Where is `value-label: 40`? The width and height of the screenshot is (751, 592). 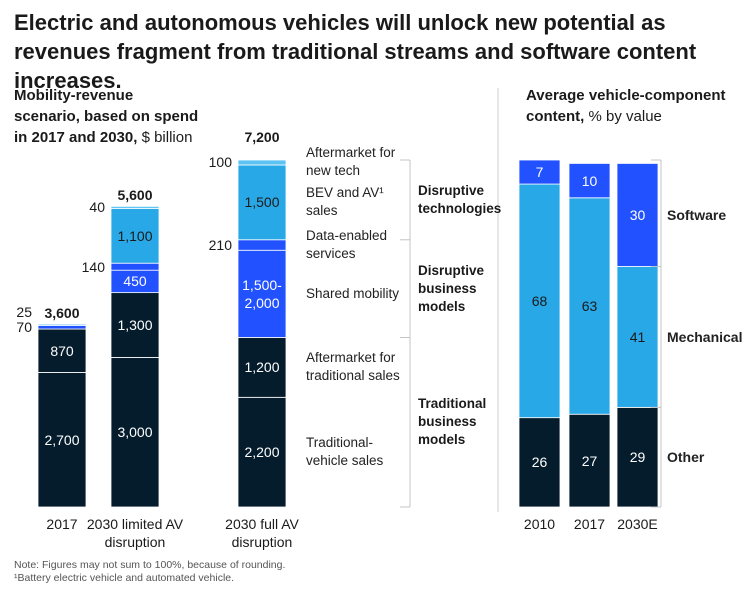
value-label: 40 is located at coordinates (97, 207).